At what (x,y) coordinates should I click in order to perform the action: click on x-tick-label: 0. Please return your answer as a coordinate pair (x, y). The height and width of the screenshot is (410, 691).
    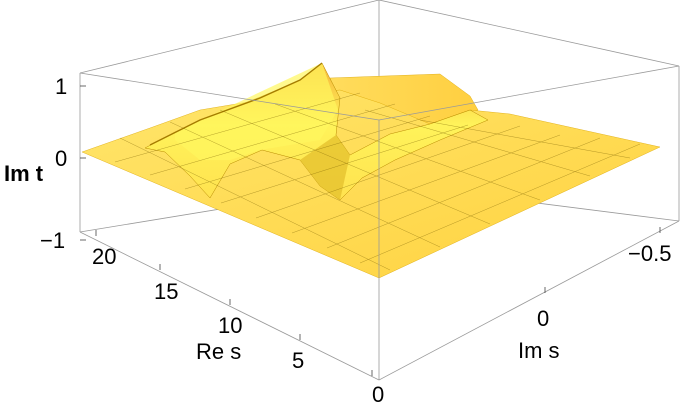
    Looking at the image, I should click on (378, 394).